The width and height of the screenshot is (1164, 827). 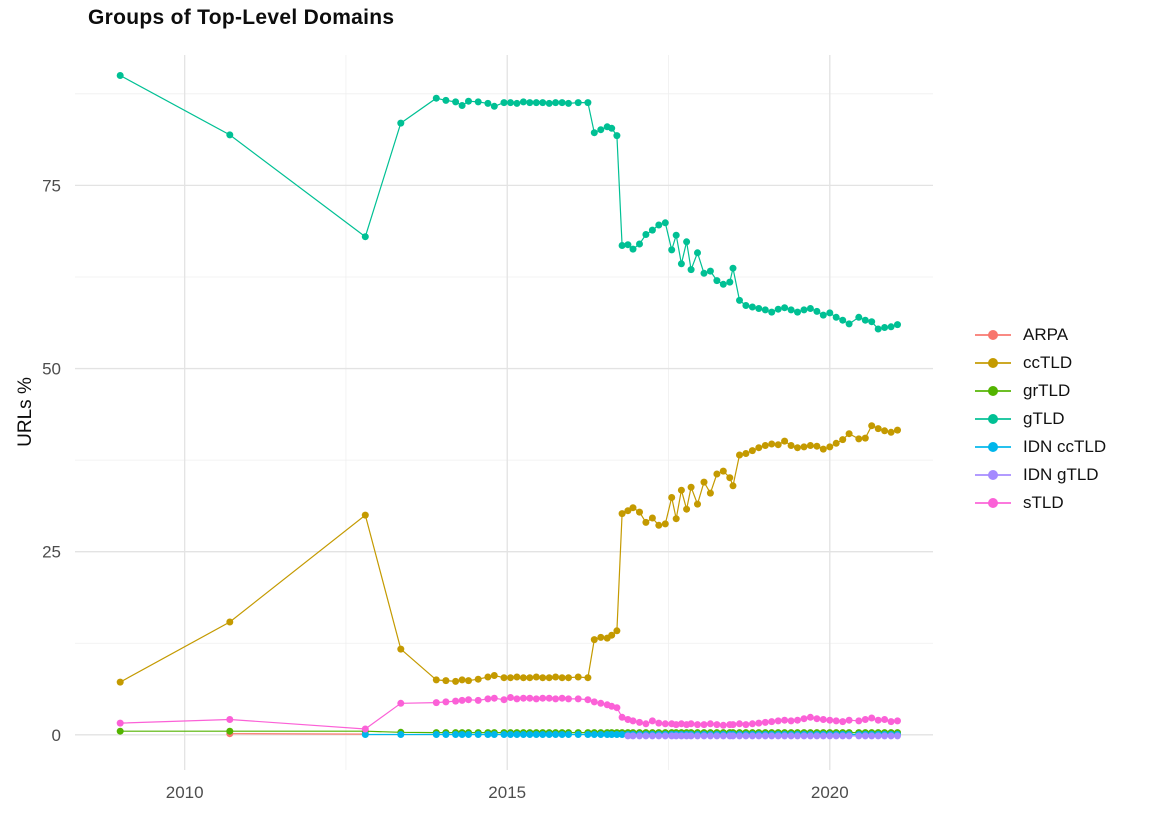 What do you see at coordinates (1046, 334) in the screenshot?
I see `legend-label: ARPA` at bounding box center [1046, 334].